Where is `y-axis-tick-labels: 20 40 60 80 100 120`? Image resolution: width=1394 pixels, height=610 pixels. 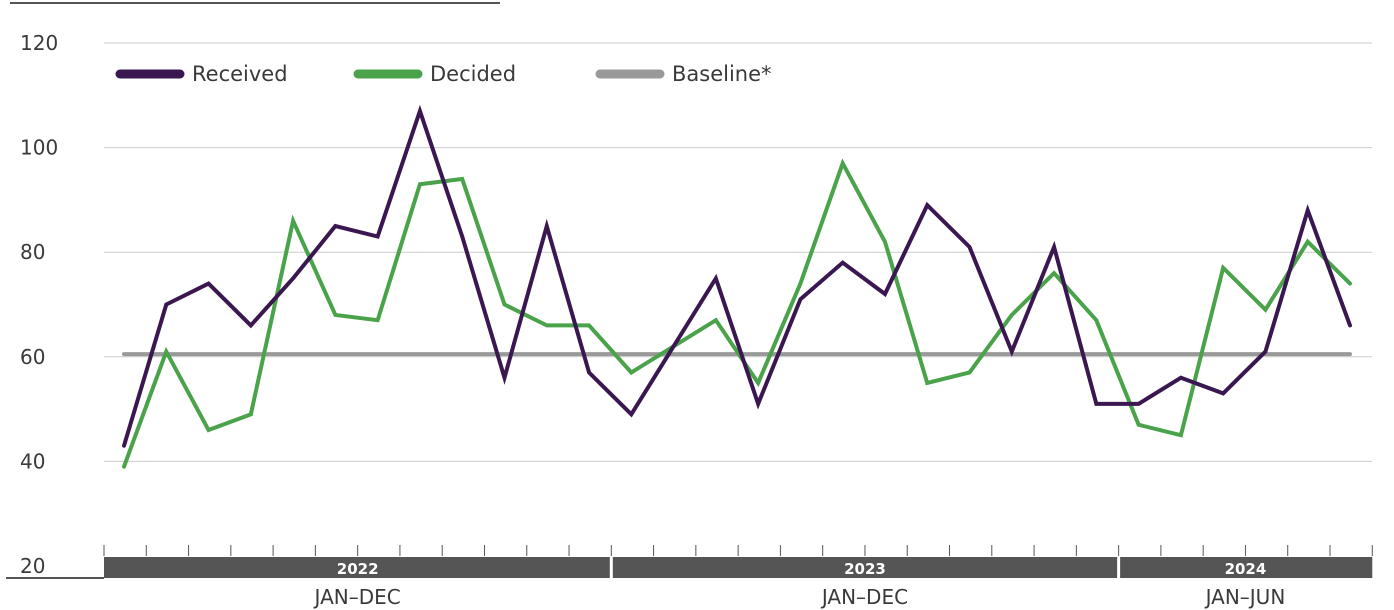 y-axis-tick-labels: 20 40 60 80 100 120 is located at coordinates (39, 304).